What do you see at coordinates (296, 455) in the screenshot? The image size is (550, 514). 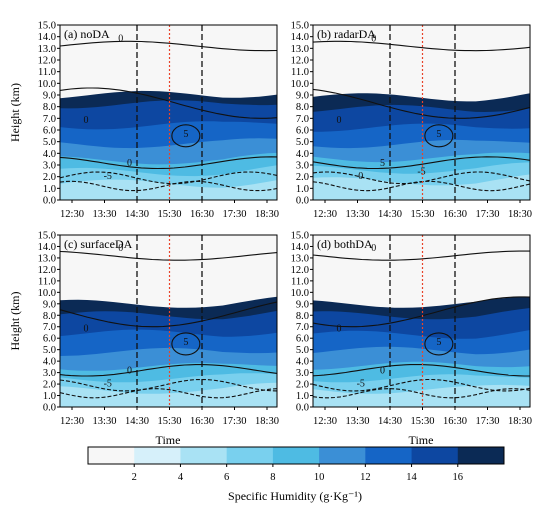 I see `colorbar-frame` at bounding box center [296, 455].